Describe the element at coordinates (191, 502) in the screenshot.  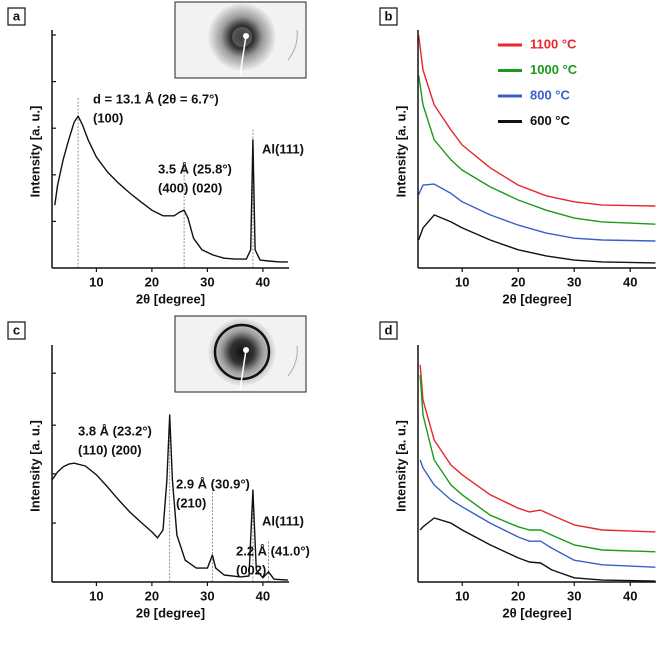
I see `annotation: (210)` at that location.